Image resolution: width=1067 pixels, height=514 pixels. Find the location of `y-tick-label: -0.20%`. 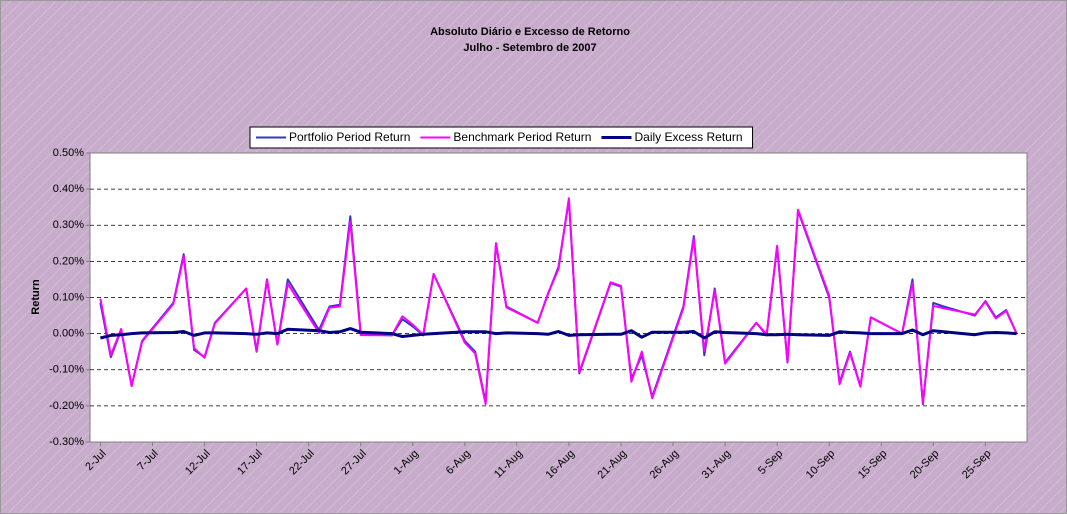

y-tick-label: -0.20% is located at coordinates (66, 406).